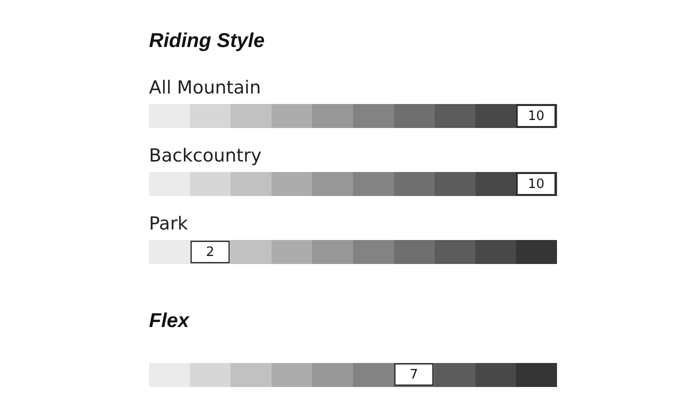 Image resolution: width=700 pixels, height=420 pixels. What do you see at coordinates (205, 88) in the screenshot?
I see `category-label: All Mountain` at bounding box center [205, 88].